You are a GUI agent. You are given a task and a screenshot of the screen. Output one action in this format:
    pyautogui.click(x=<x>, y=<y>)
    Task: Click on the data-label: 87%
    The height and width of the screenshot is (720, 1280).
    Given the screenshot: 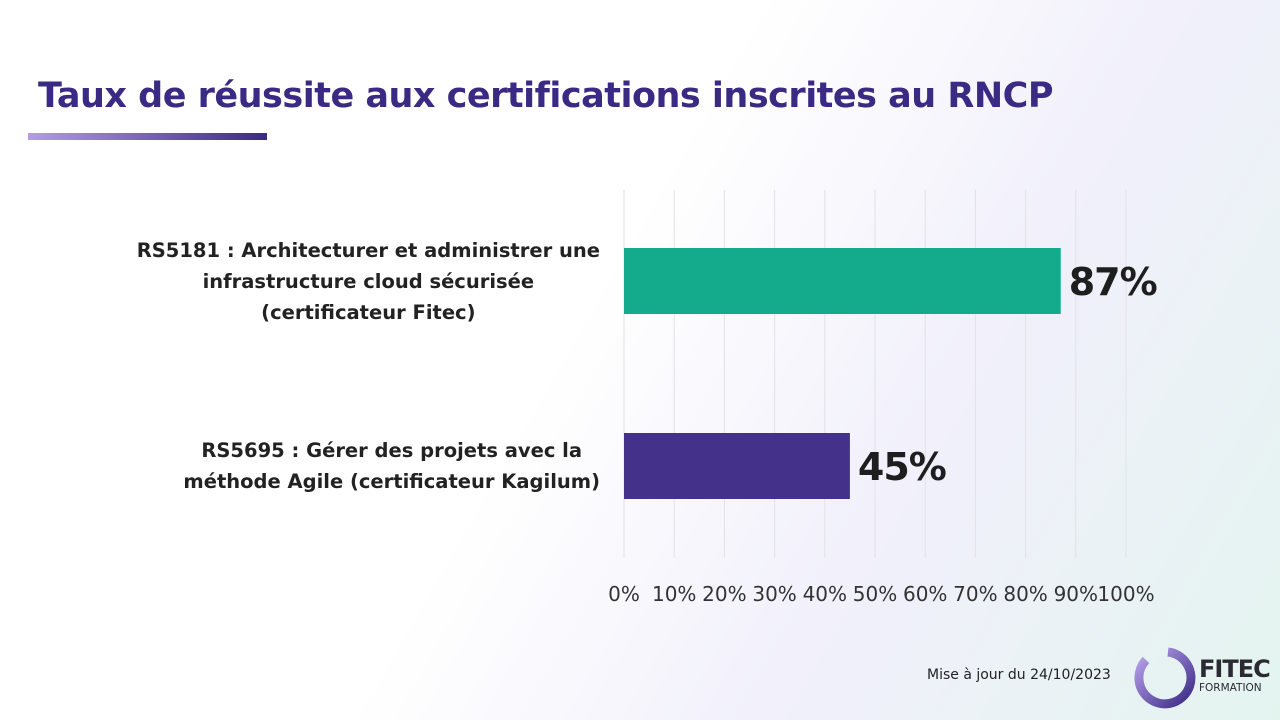 What is the action you would take?
    pyautogui.click(x=1113, y=282)
    